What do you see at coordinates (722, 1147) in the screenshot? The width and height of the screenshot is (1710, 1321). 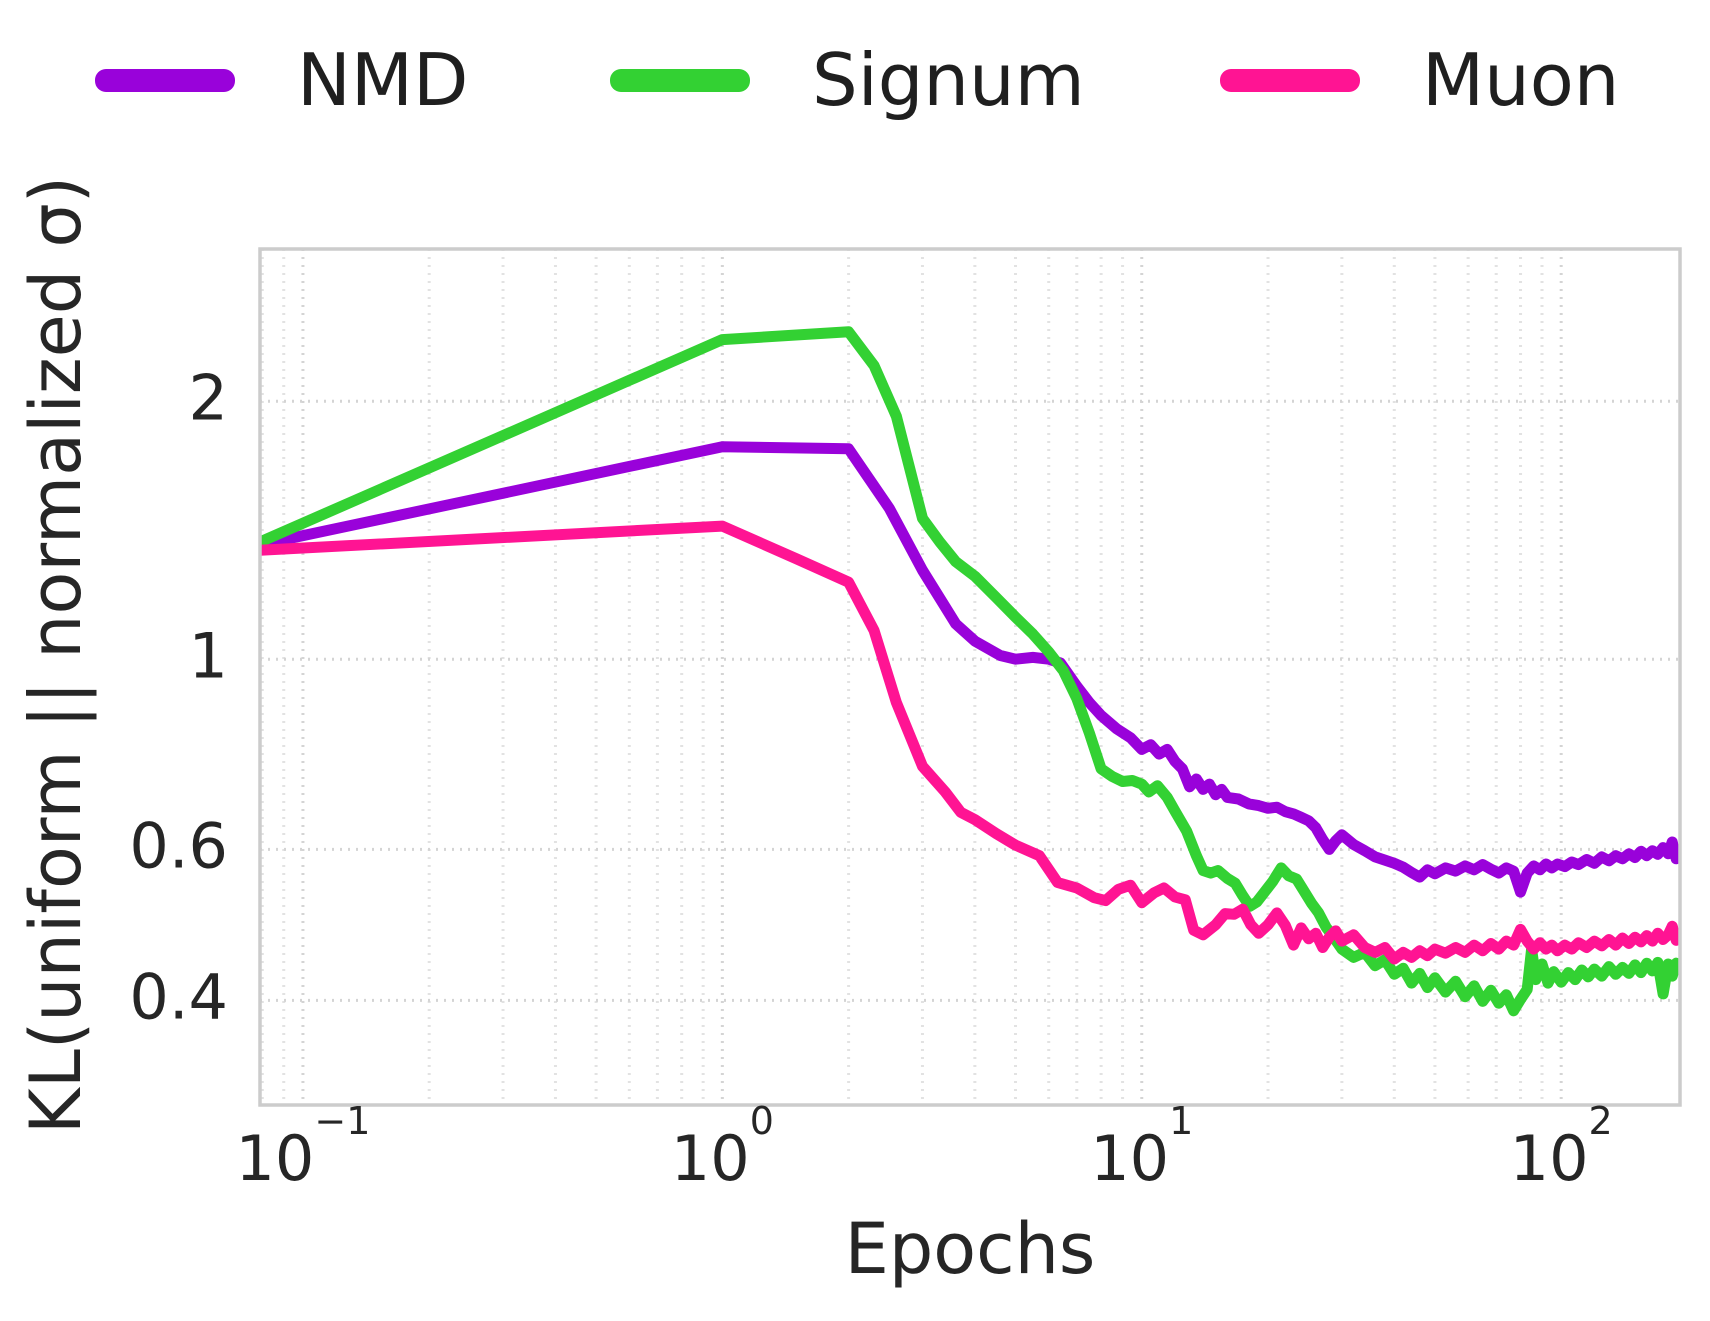 I see `x-tick-1e0: 10⁰` at bounding box center [722, 1147].